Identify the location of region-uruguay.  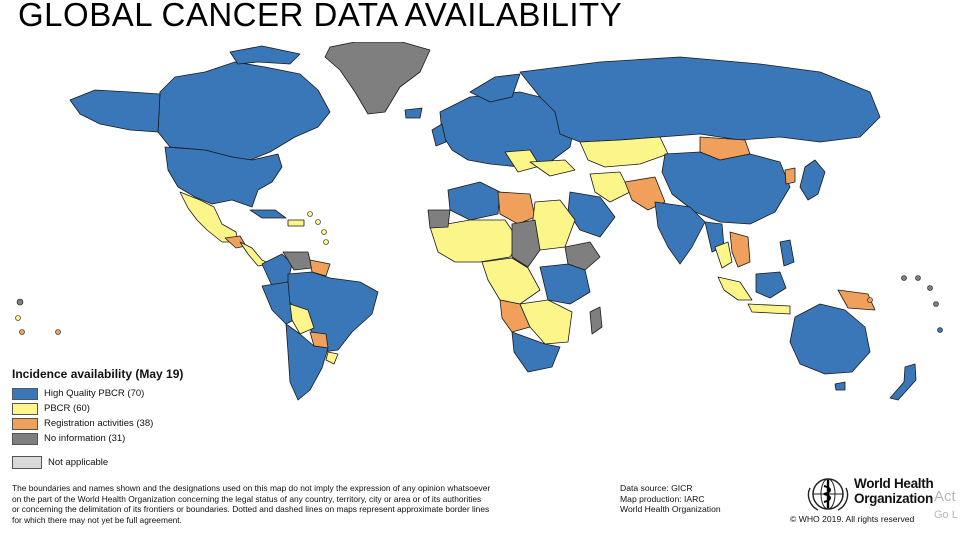
(332, 358).